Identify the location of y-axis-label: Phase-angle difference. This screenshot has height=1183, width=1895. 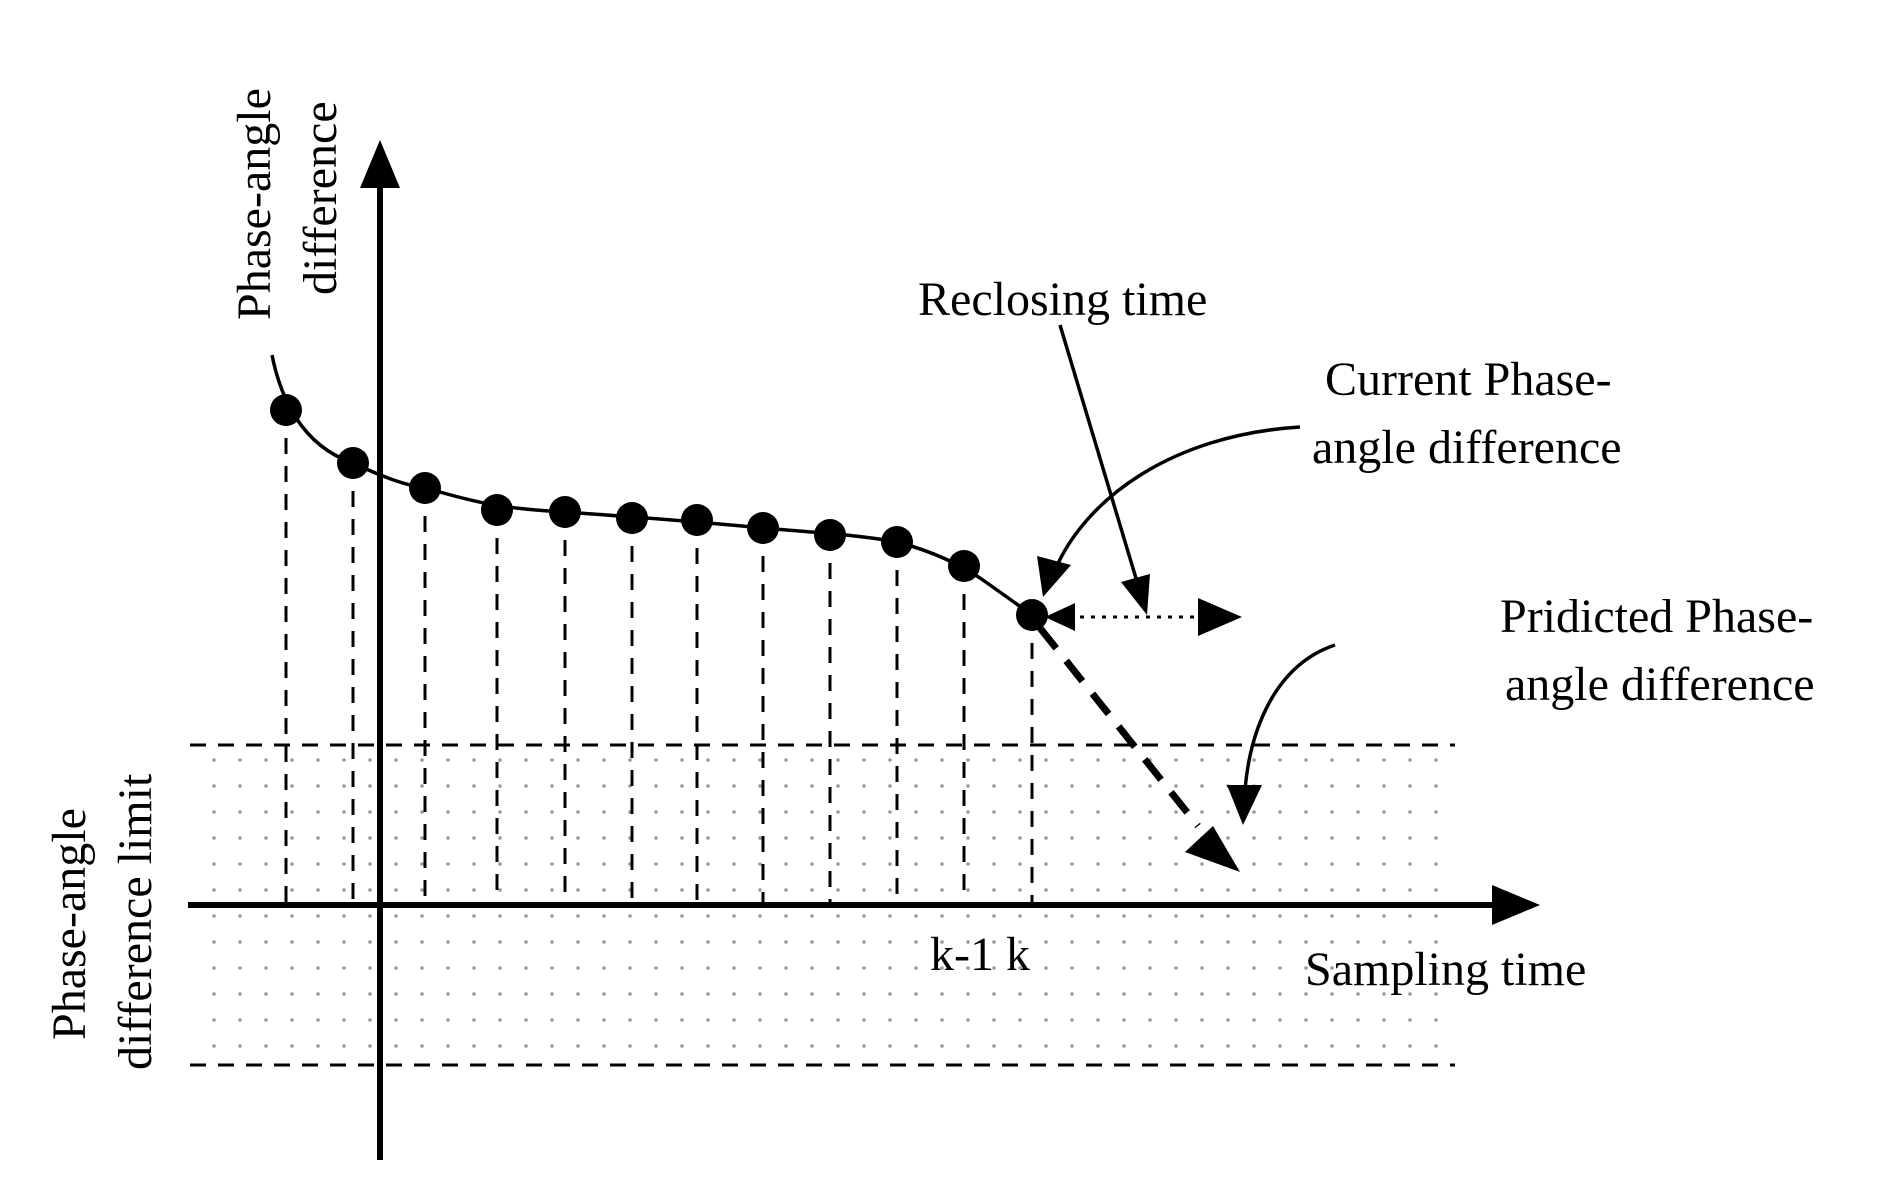
(287, 204).